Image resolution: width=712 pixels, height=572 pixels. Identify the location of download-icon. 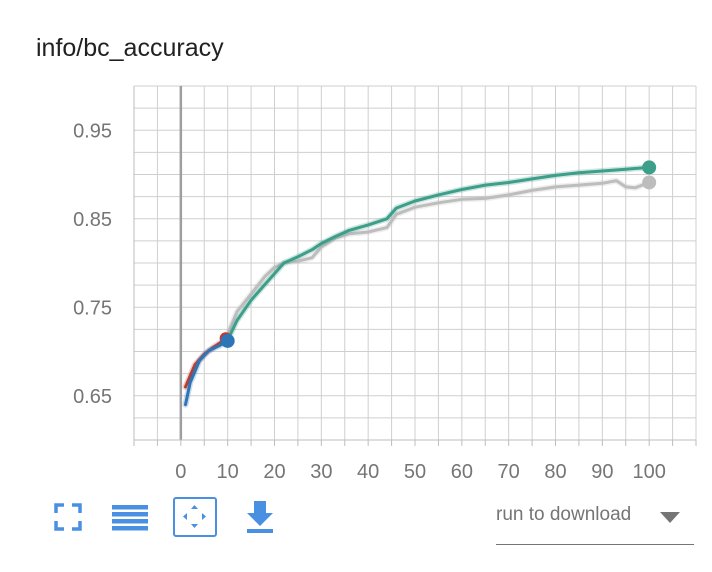
(260, 517).